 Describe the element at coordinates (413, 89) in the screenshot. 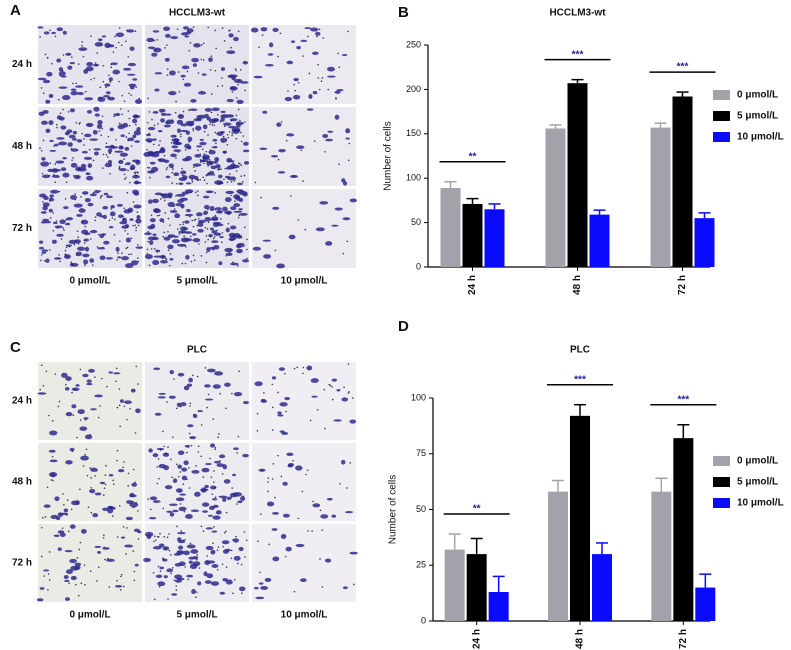

I see `y-tick-label: 200` at that location.